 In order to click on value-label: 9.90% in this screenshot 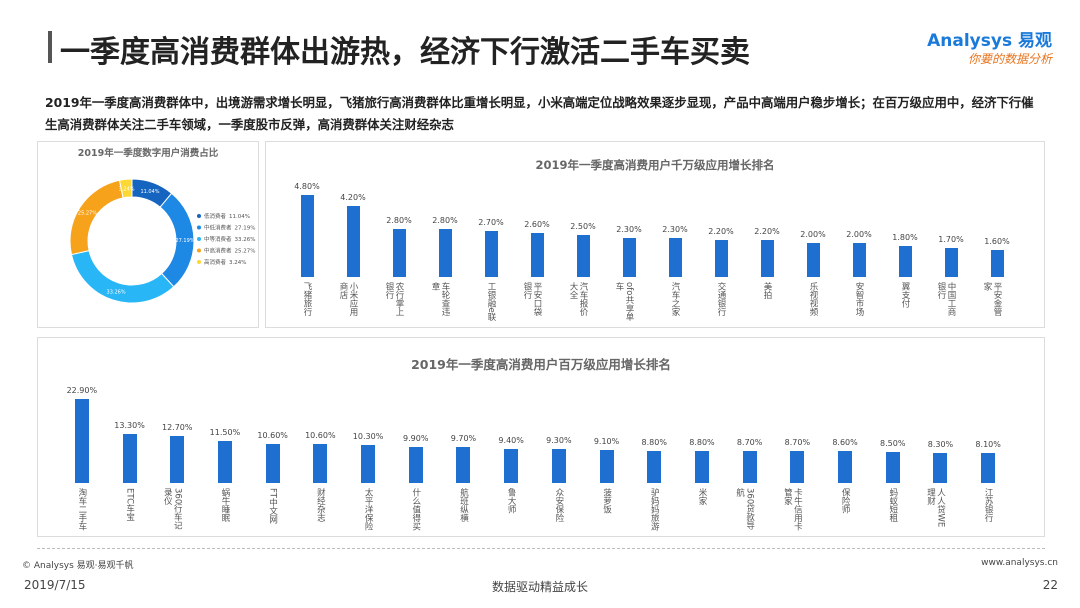, I will do `click(416, 438)`.